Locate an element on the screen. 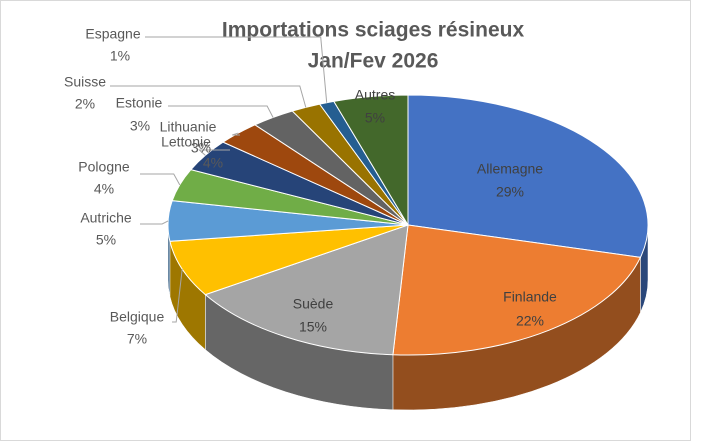 Image resolution: width=702 pixels, height=447 pixels. data-label-name: Allemagne is located at coordinates (510, 169).